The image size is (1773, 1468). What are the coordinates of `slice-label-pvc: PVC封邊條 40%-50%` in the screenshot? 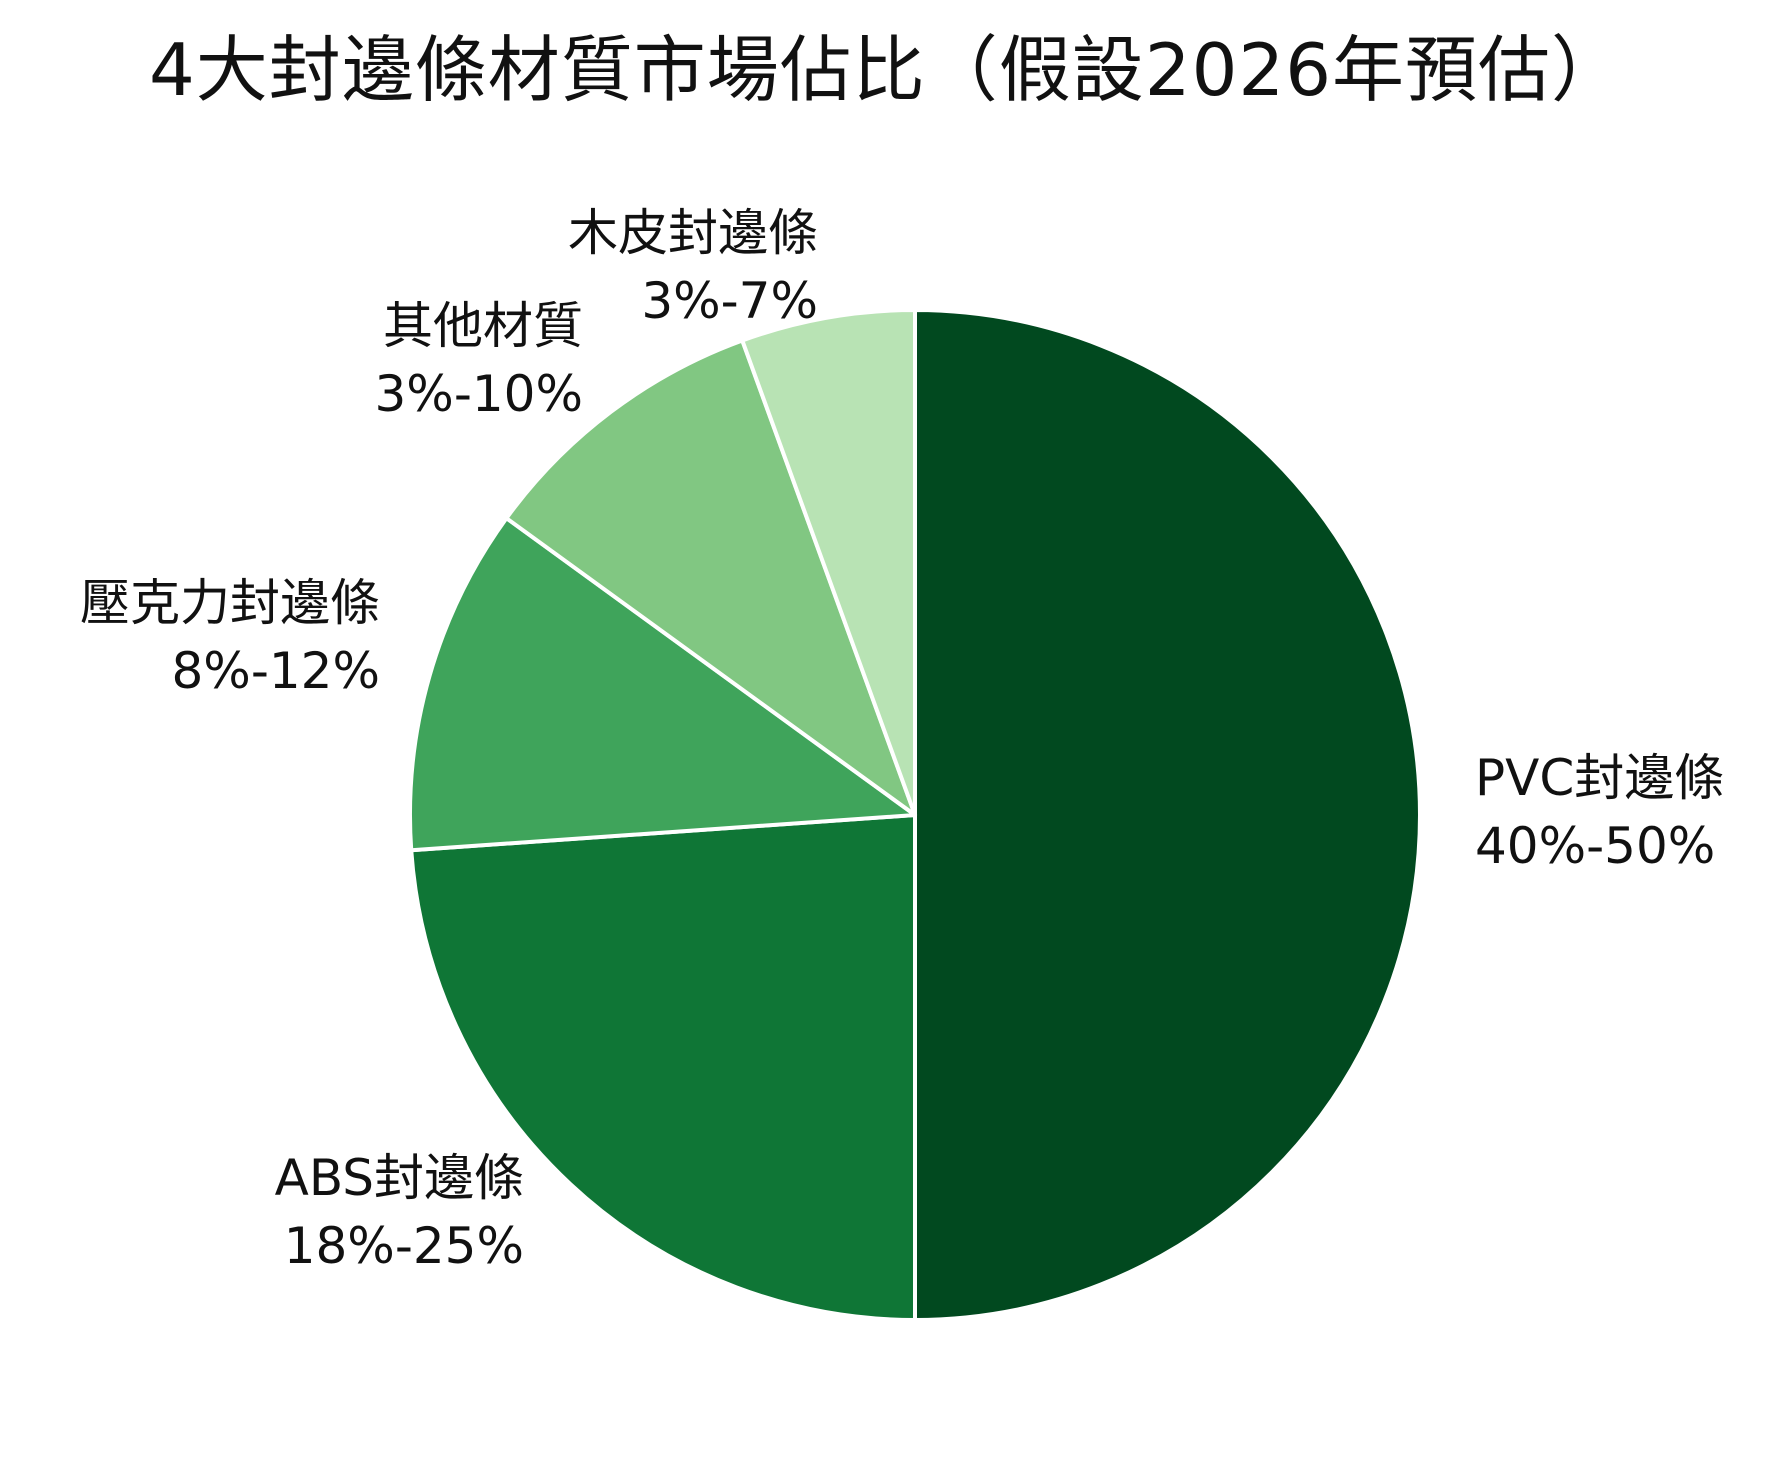 It's located at (1599, 812).